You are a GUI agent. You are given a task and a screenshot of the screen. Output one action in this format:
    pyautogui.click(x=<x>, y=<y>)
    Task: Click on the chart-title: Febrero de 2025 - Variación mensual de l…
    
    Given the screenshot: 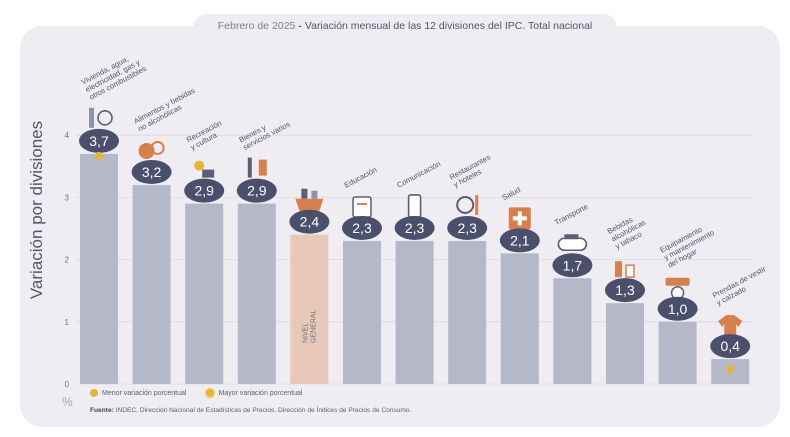 What is the action you would take?
    pyautogui.click(x=405, y=26)
    